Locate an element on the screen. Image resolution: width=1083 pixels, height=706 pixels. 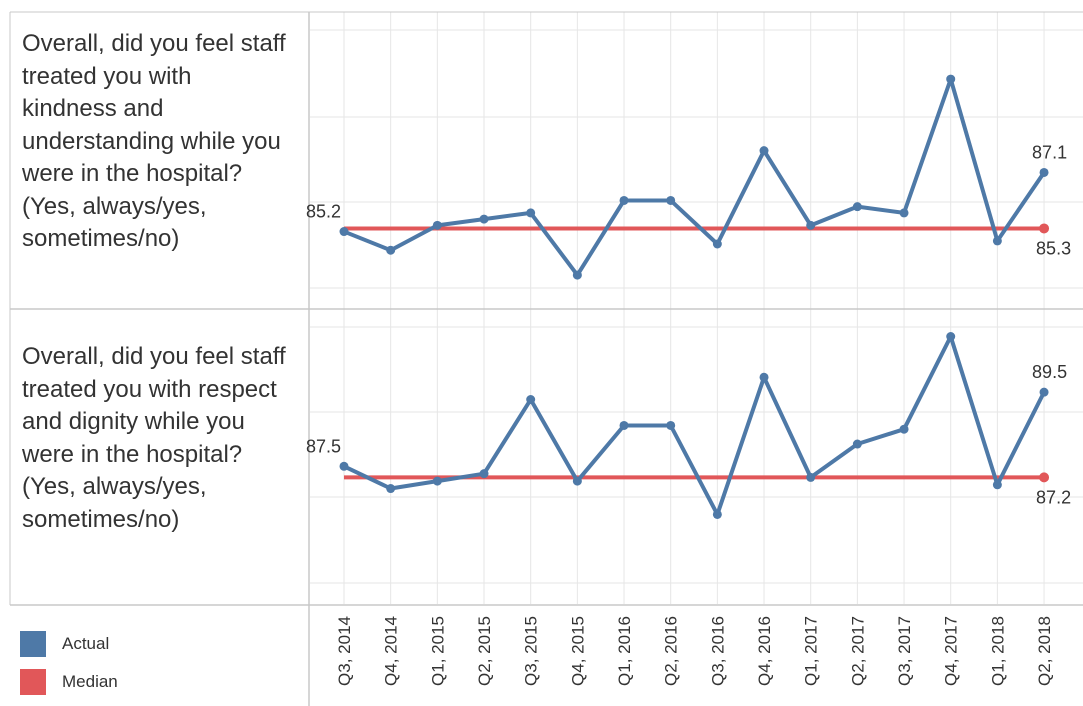
legend-item-median: Median is located at coordinates (69, 682).